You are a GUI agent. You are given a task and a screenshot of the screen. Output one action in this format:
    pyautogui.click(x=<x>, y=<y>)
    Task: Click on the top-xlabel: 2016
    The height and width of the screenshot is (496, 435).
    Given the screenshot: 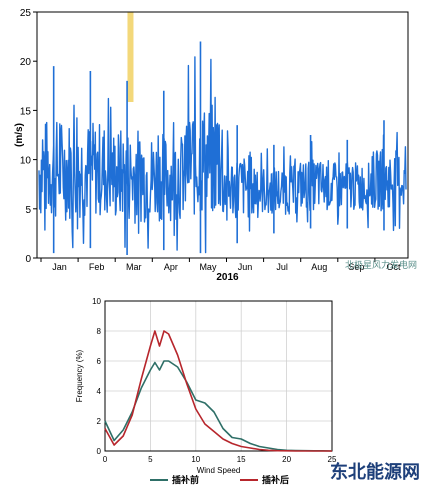 What is the action you would take?
    pyautogui.click(x=227, y=277)
    